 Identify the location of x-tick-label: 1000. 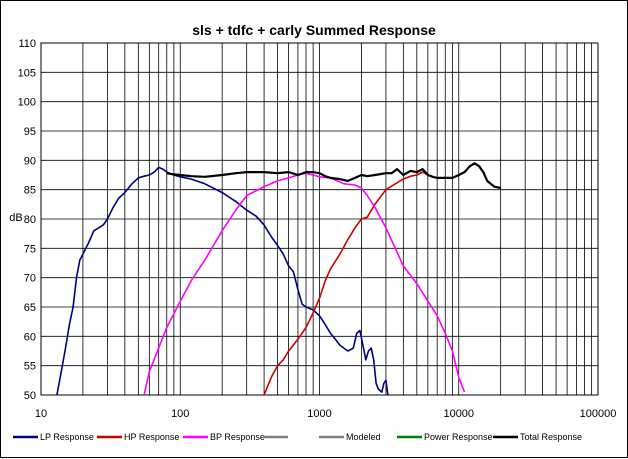
(319, 414).